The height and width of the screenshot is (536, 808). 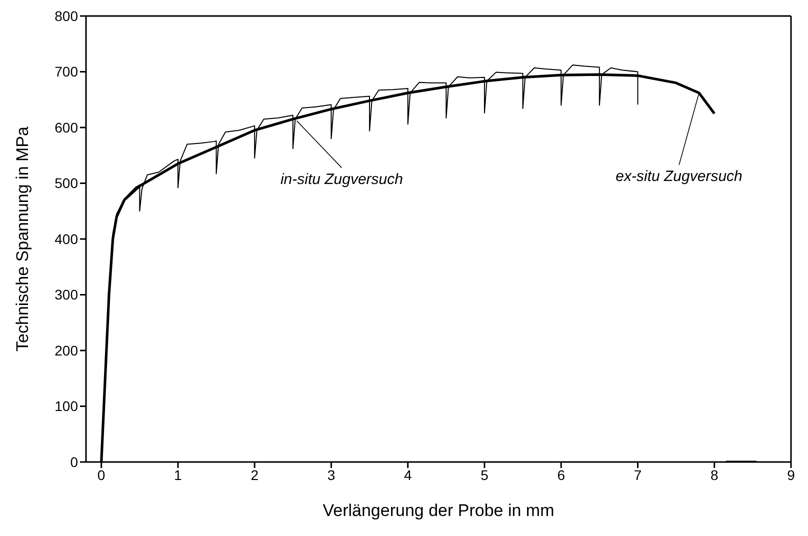 I want to click on x-tick-label: 8, so click(x=714, y=474).